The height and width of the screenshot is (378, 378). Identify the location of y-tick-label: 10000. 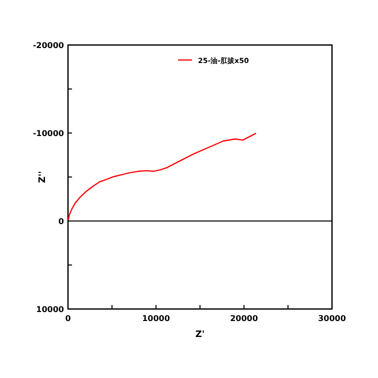
(50, 309).